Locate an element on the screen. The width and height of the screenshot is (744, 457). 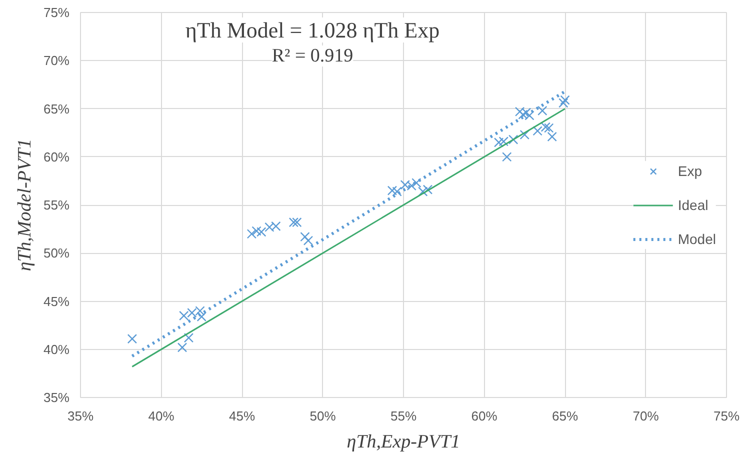
legend-label: Model is located at coordinates (697, 238).